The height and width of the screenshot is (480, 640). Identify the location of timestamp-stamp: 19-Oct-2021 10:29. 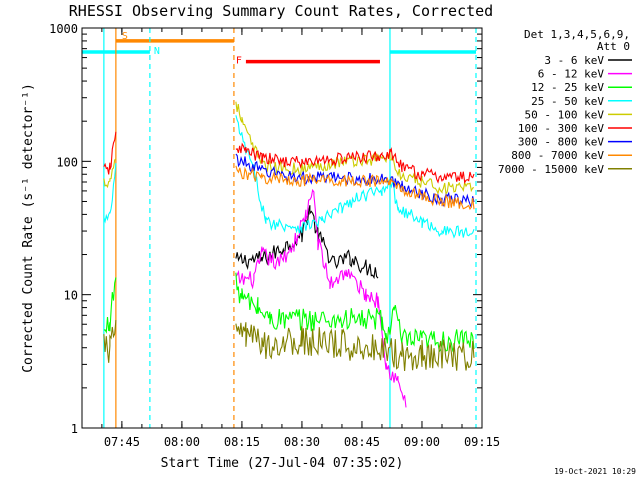
(595, 471).